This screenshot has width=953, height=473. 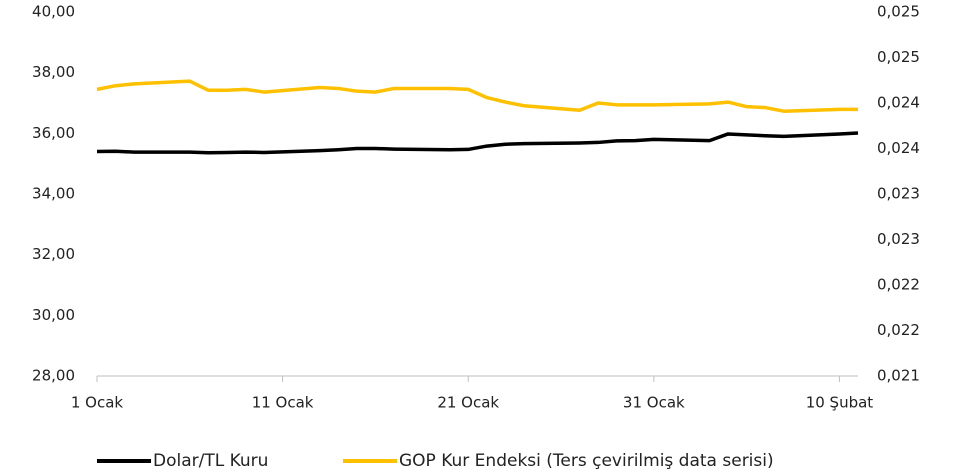 What do you see at coordinates (53, 315) in the screenshot?
I see `y-tick-label: 30,00` at bounding box center [53, 315].